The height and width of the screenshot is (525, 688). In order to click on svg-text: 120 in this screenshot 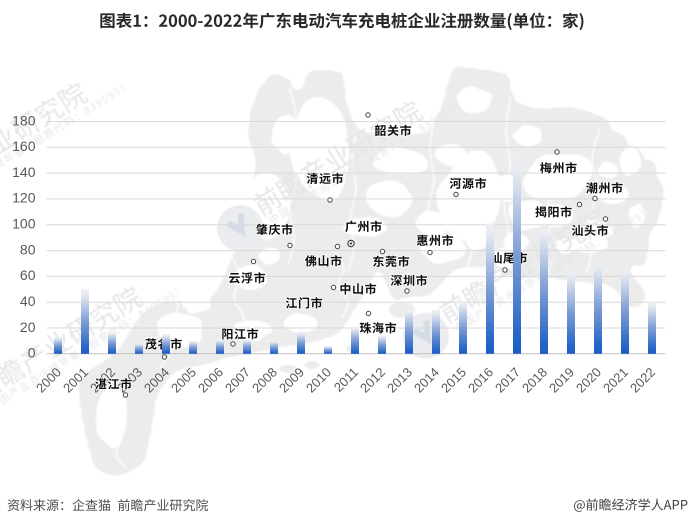, I will do `click(24, 198)`.